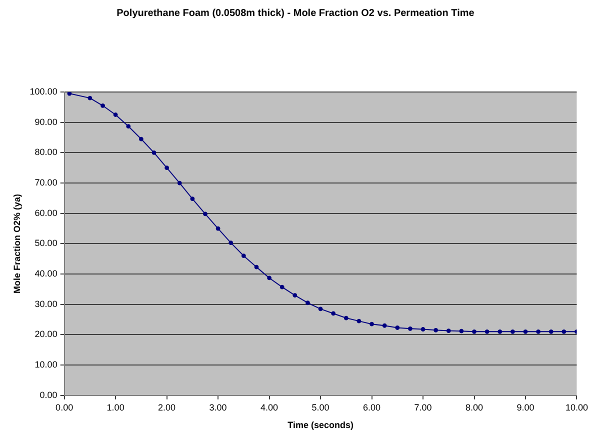  What do you see at coordinates (46, 243) in the screenshot?
I see `y-tick-label: 50.00` at bounding box center [46, 243].